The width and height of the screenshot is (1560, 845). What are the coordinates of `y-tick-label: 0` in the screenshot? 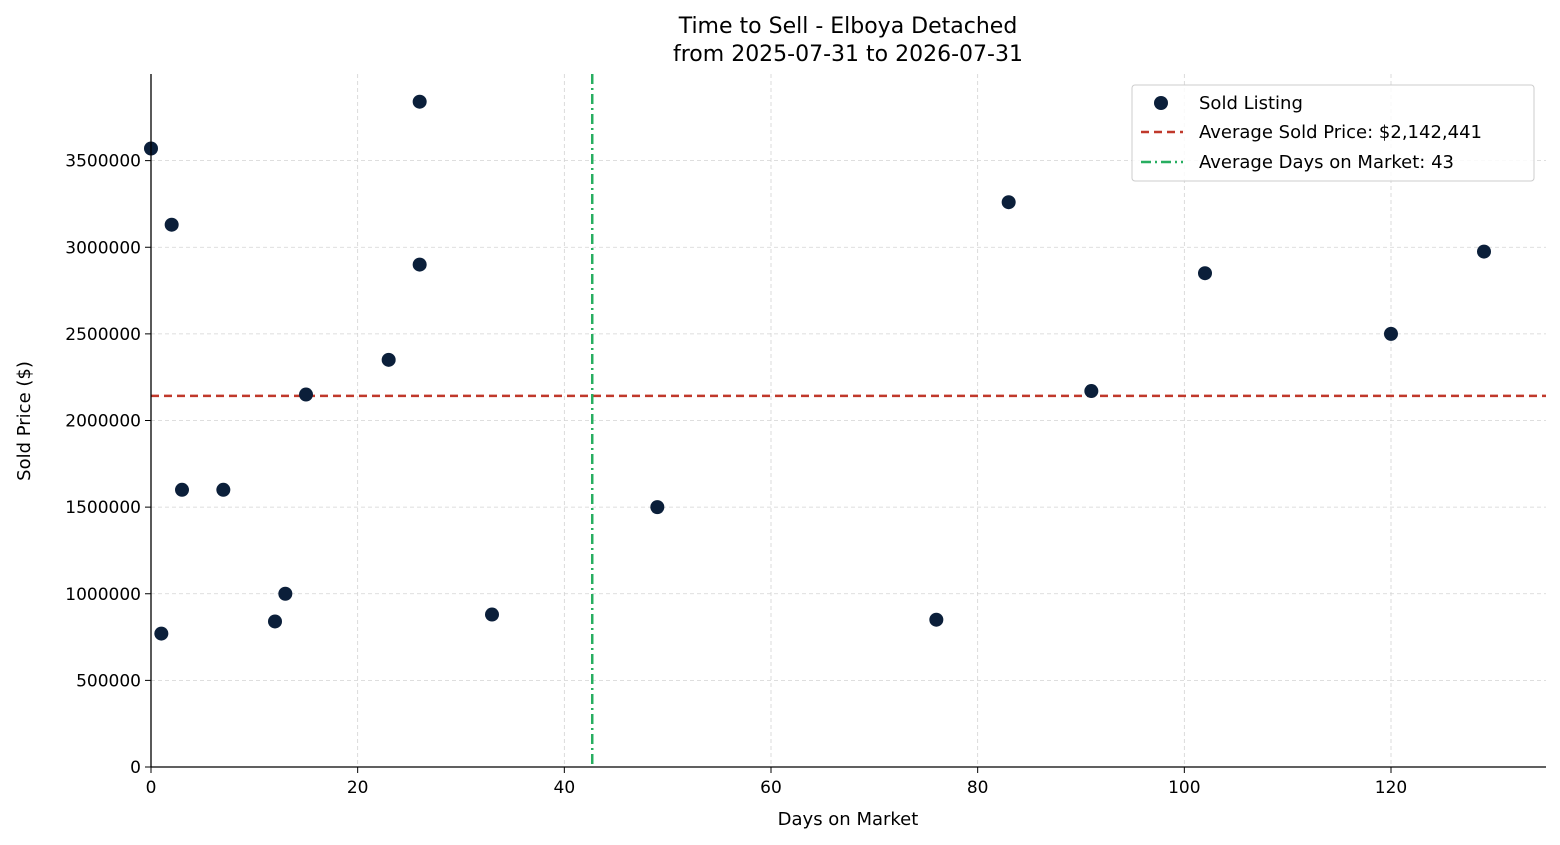 It's located at (135, 768).